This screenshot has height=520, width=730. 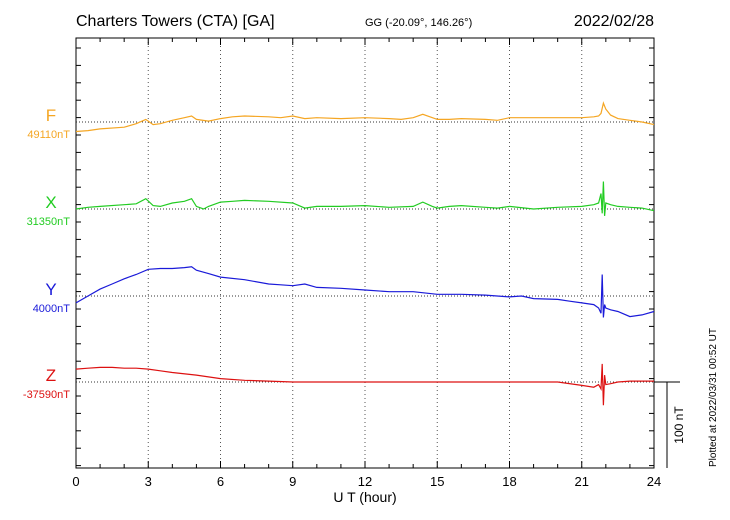 What do you see at coordinates (364, 384) in the screenshot?
I see `series-line-z` at bounding box center [364, 384].